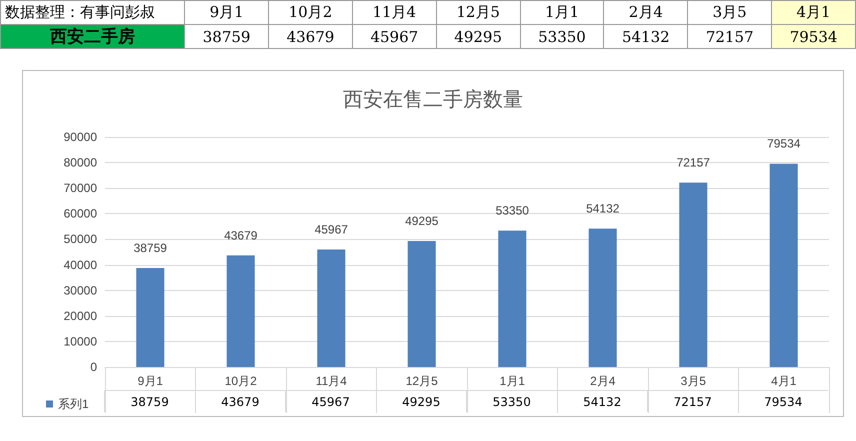 This screenshot has width=856, height=441. I want to click on text: 西安二手房, so click(92, 36).